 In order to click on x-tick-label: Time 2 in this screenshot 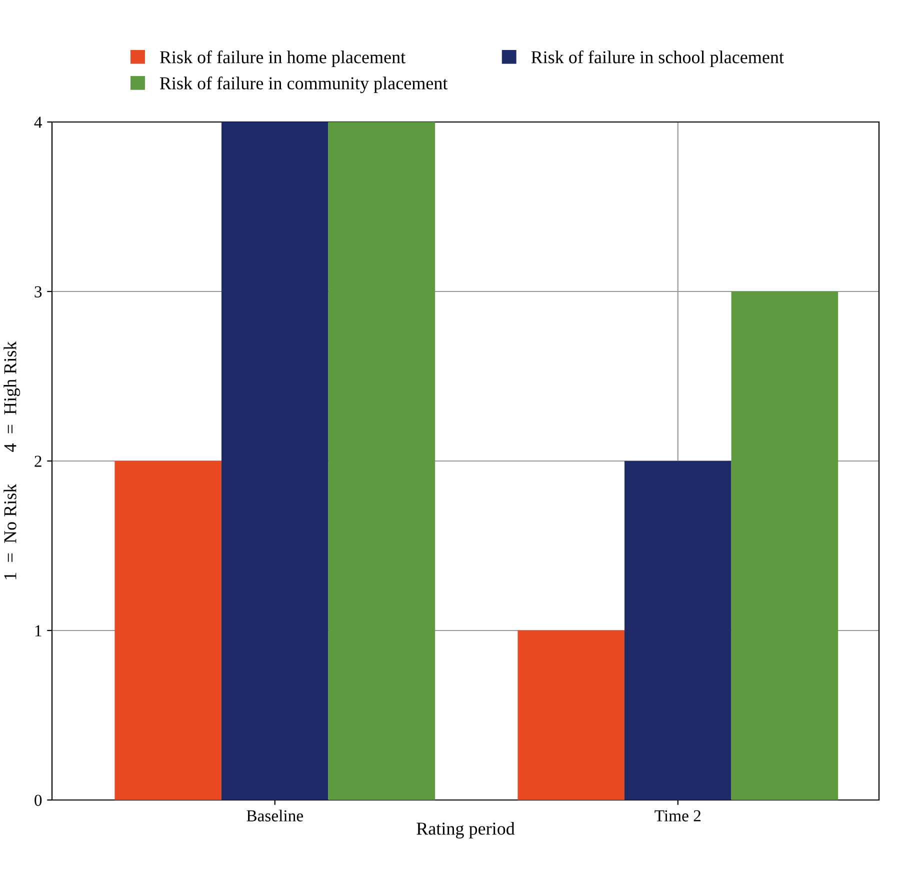, I will do `click(677, 816)`.